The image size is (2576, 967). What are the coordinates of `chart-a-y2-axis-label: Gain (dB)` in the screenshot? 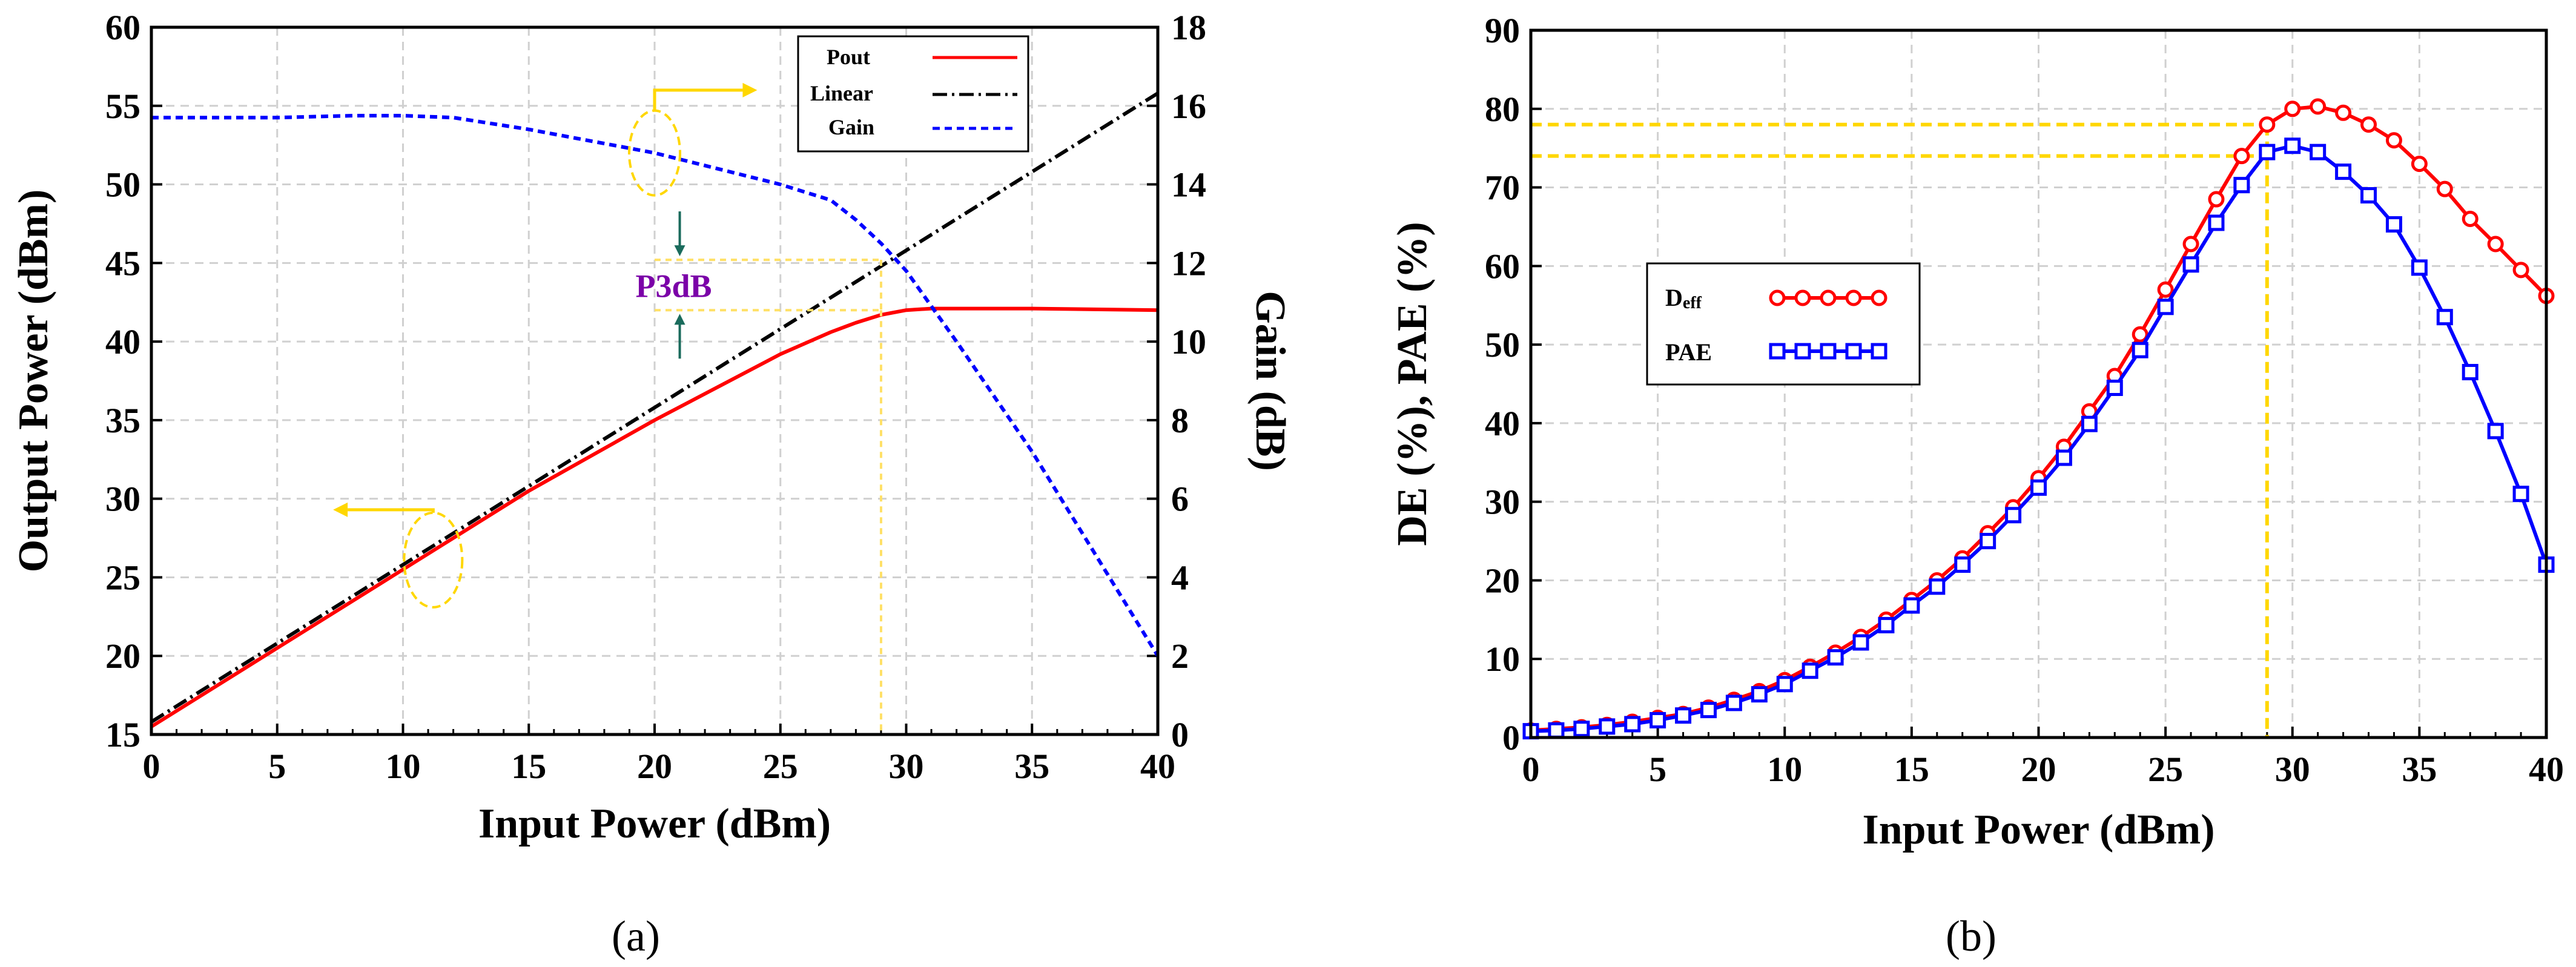 It's located at (1270, 381).